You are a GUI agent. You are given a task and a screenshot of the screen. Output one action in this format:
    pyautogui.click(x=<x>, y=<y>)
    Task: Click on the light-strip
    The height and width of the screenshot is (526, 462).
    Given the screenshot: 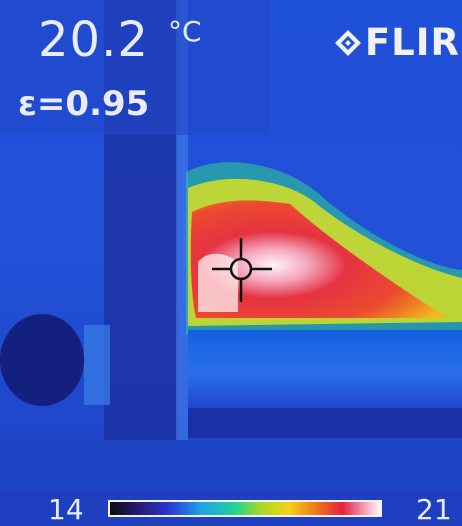 What is the action you would take?
    pyautogui.click(x=97, y=365)
    